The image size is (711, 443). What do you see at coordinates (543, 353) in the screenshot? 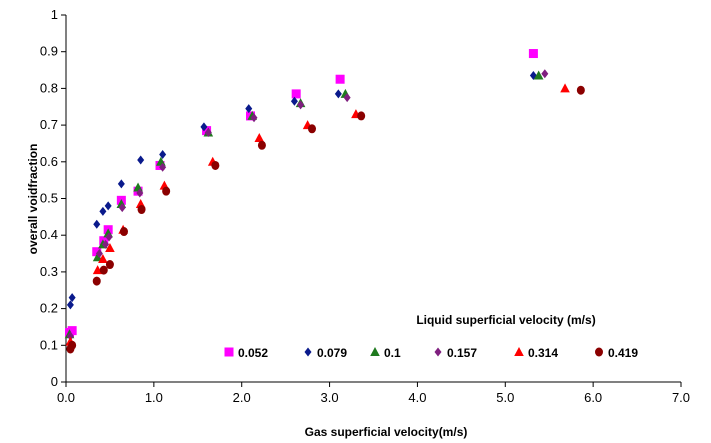
I see `legend-label: 0.314` at bounding box center [543, 353].